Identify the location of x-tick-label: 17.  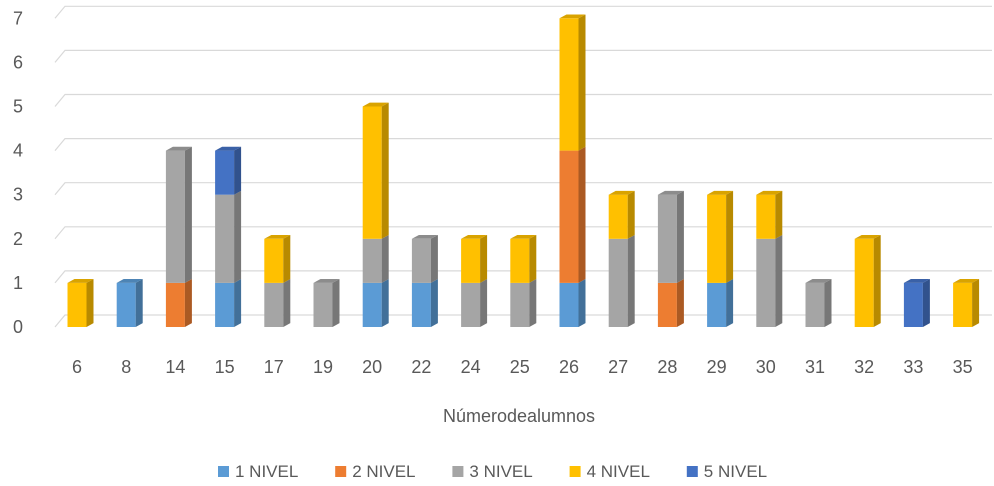
(274, 367).